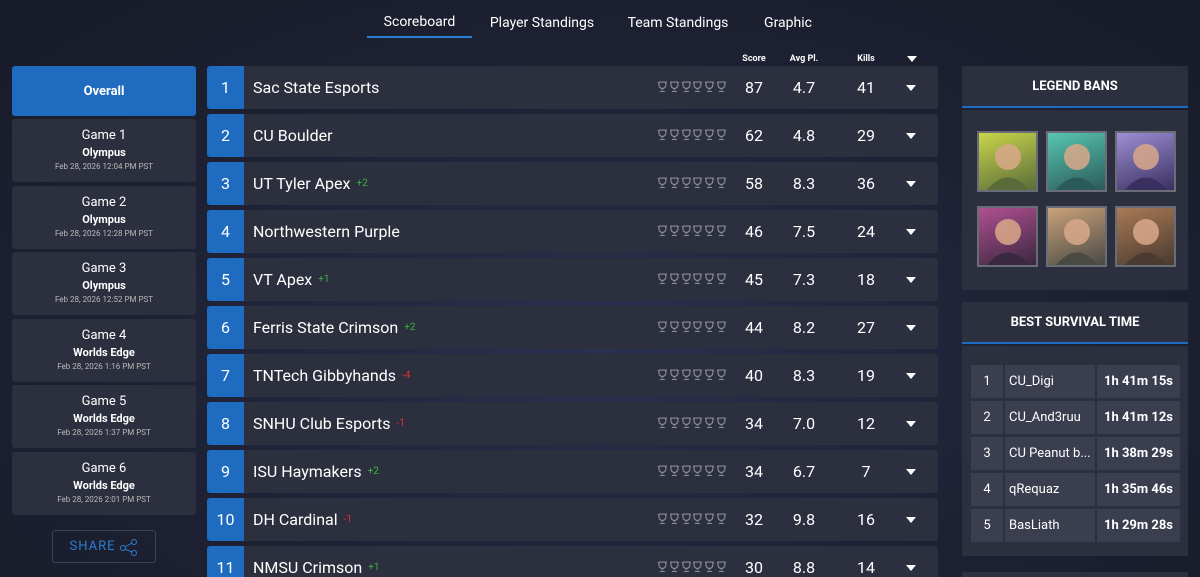 Image resolution: width=1200 pixels, height=577 pixels. I want to click on stat-kills: 14, so click(866, 567).